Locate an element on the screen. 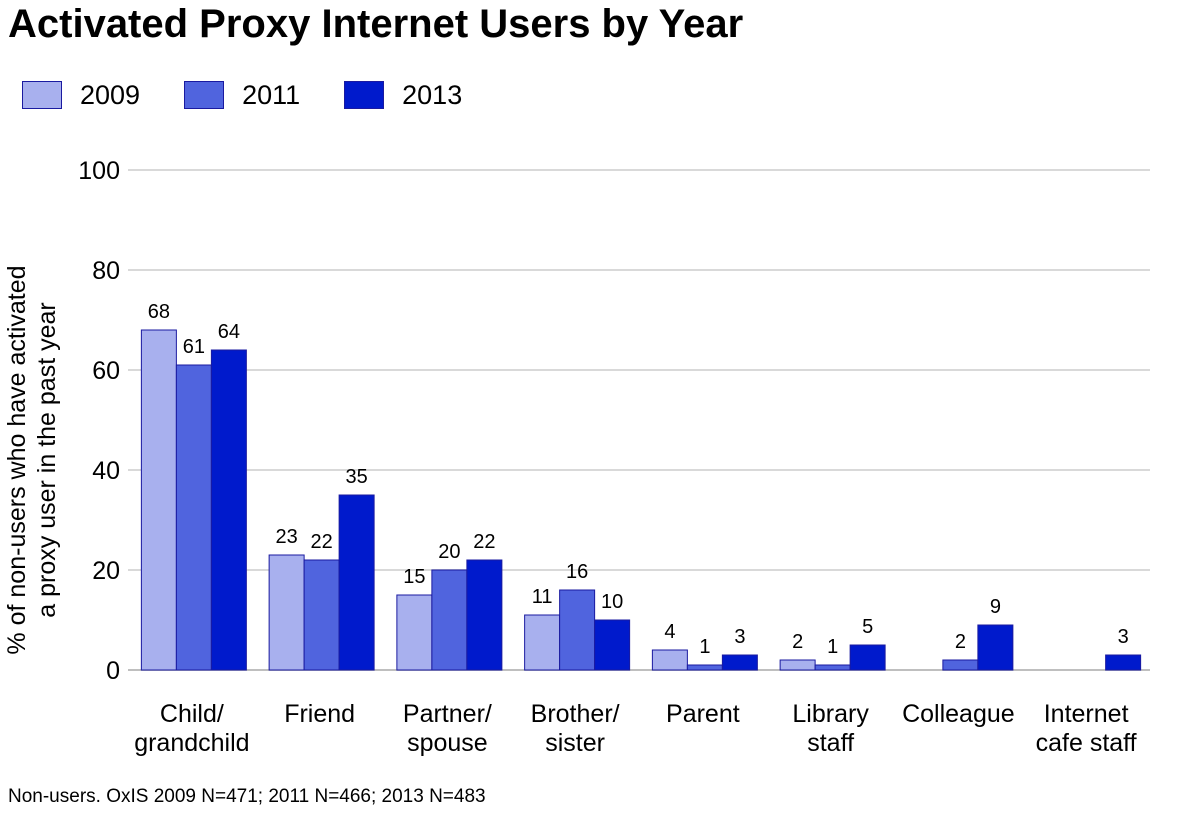 The image size is (1197, 815). x-tick-label: Parent is located at coordinates (703, 714).